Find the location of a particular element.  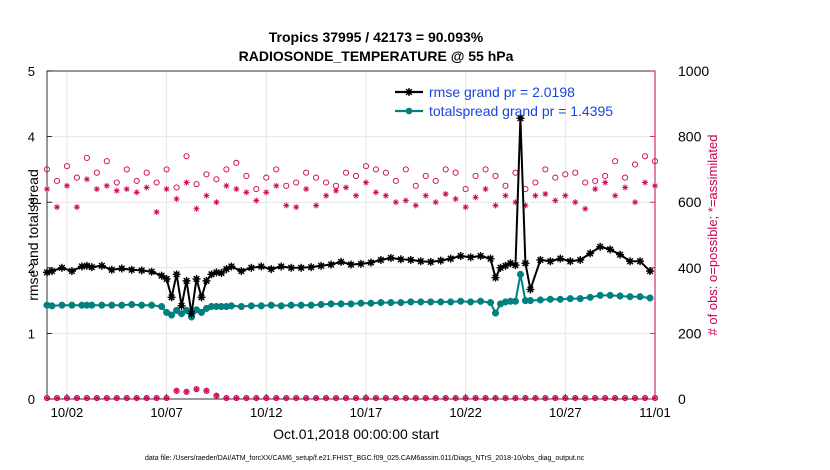

legend-spread-dot is located at coordinates (409, 111).